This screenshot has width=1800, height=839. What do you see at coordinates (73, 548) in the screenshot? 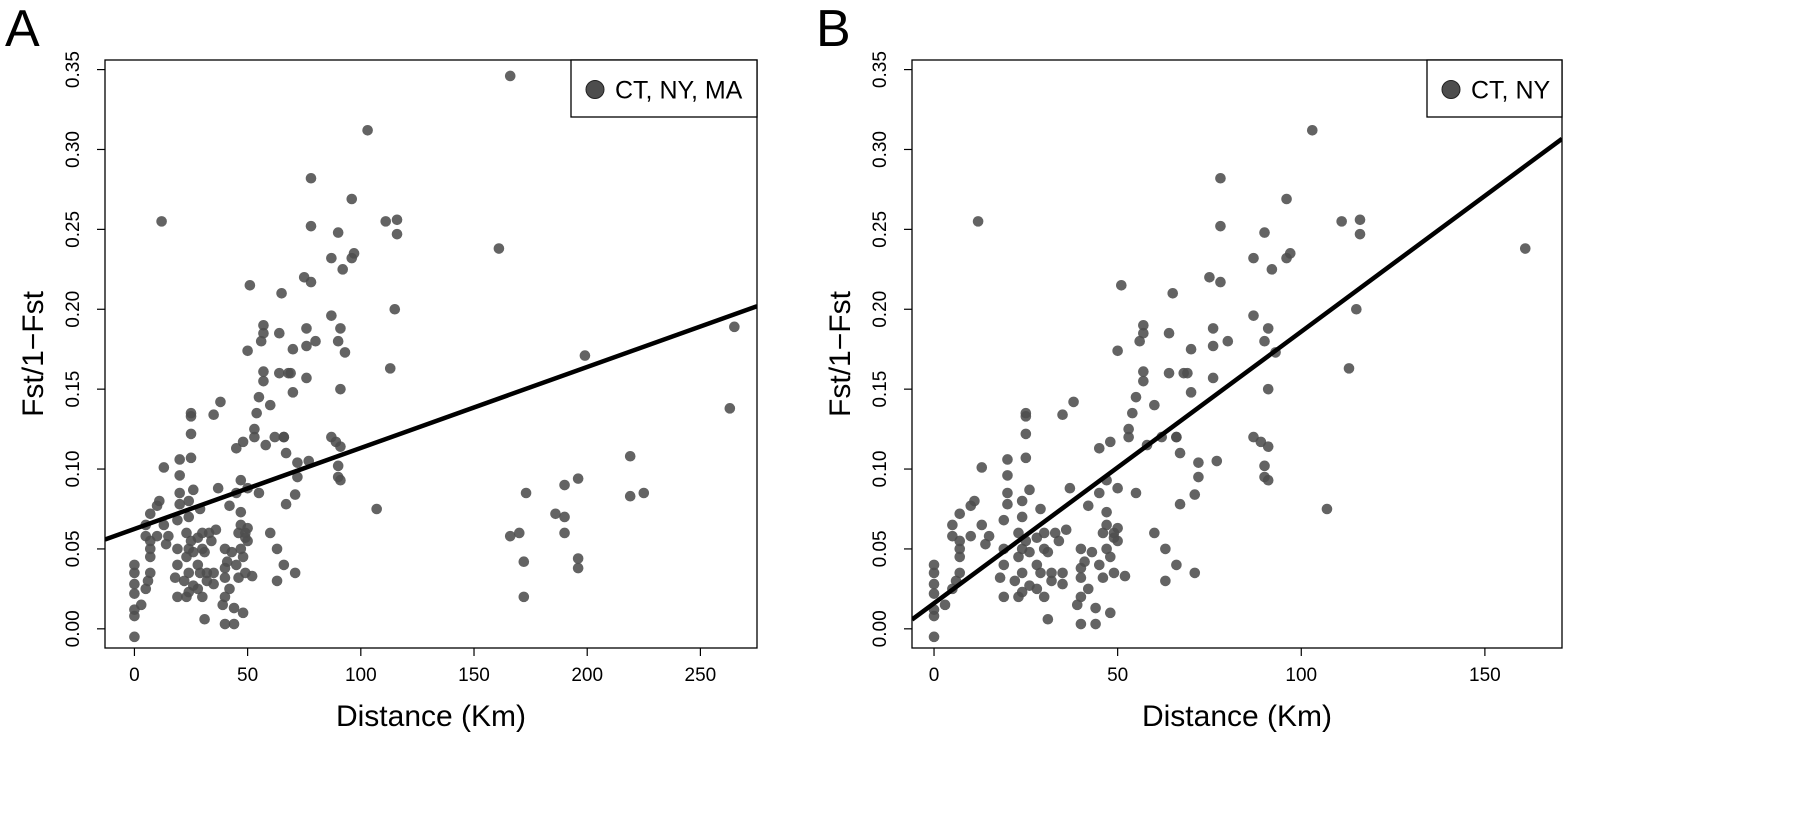
I see `y-tick-label: 0.05` at bounding box center [73, 548].